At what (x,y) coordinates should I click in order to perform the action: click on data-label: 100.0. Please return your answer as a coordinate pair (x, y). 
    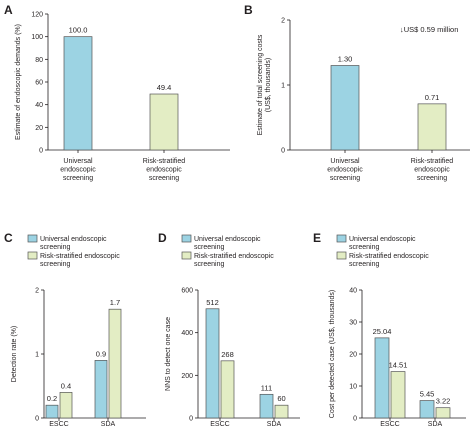
    Looking at the image, I should click on (78, 30).